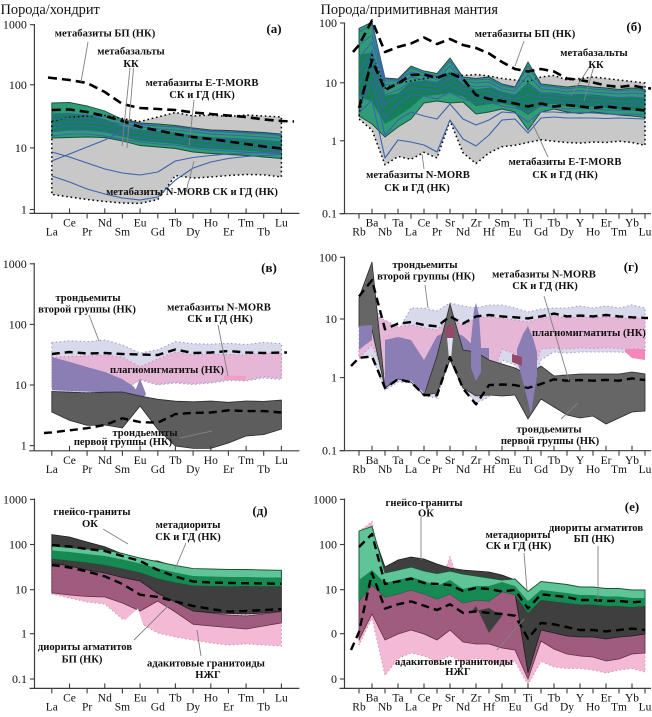 The width and height of the screenshot is (652, 717). Describe the element at coordinates (631, 266) in the screenshot. I see `svg-text: (г)` at that location.